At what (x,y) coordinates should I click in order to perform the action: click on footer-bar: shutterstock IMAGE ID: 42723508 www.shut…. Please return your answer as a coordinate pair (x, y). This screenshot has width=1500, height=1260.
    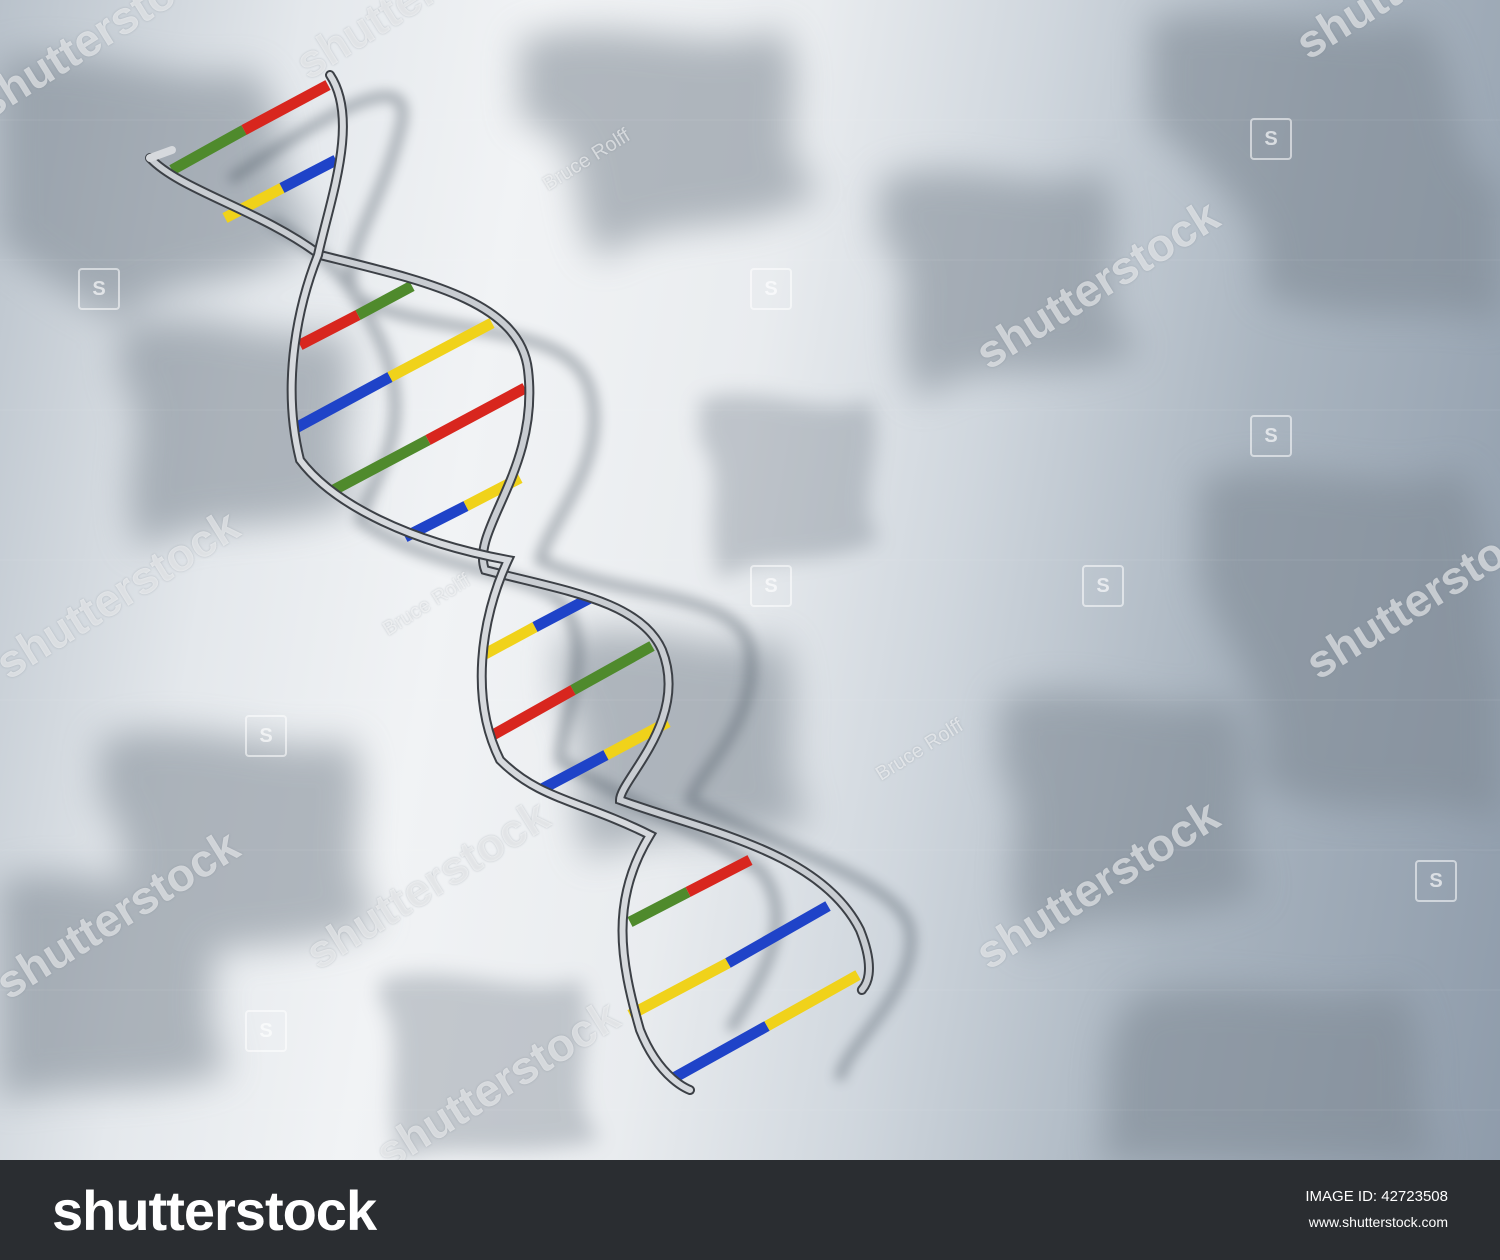
    Looking at the image, I should click on (750, 1210).